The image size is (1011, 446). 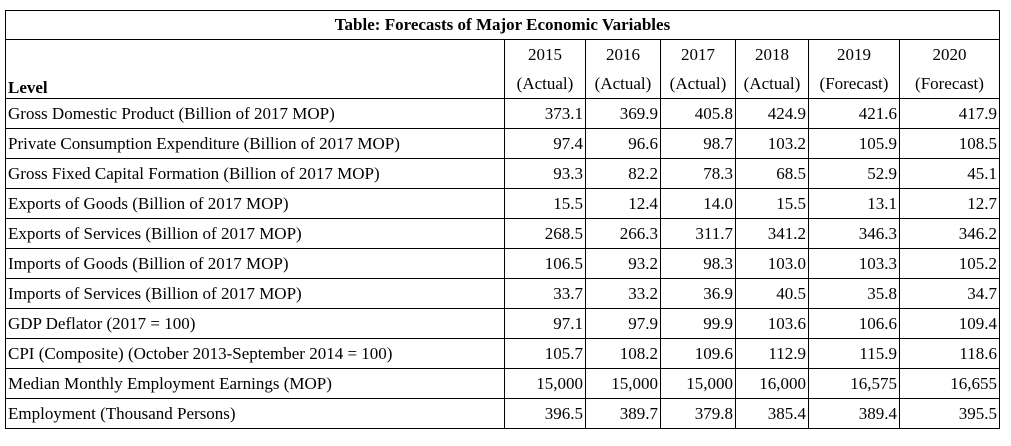 I want to click on table-cell: 112.9, so click(x=772, y=353).